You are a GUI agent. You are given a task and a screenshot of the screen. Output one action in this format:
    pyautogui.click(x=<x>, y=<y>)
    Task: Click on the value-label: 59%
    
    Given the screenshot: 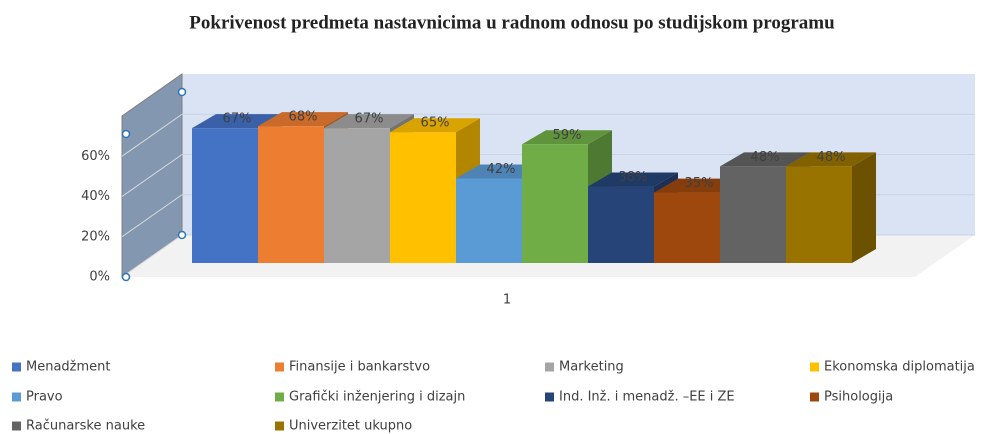 What is the action you would take?
    pyautogui.click(x=567, y=135)
    